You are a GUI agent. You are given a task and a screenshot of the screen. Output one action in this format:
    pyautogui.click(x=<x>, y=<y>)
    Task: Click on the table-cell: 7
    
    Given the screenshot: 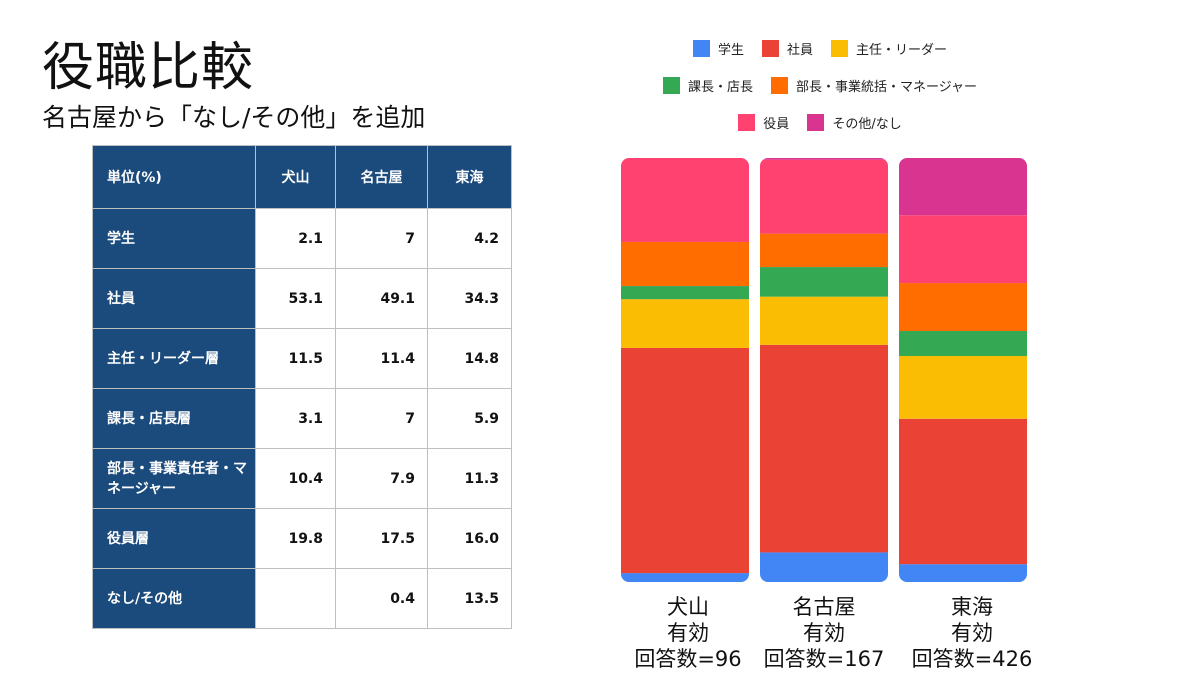 What is the action you would take?
    pyautogui.click(x=381, y=238)
    